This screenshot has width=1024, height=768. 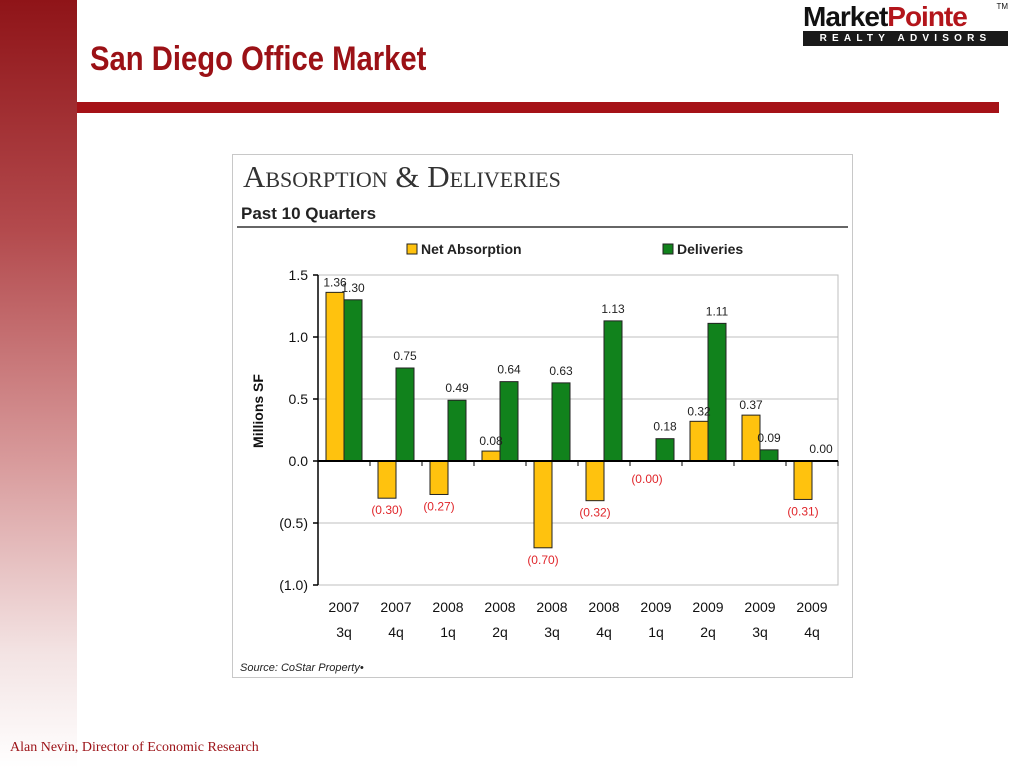 I want to click on data-label-deliveries: 0.63, so click(x=561, y=371).